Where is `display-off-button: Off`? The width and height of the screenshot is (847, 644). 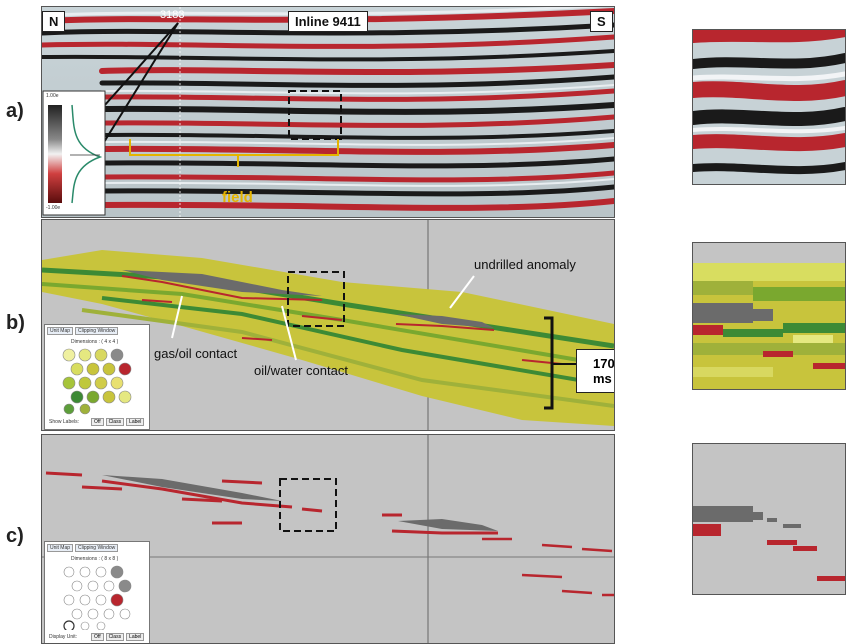 display-off-button: Off is located at coordinates (97, 637).